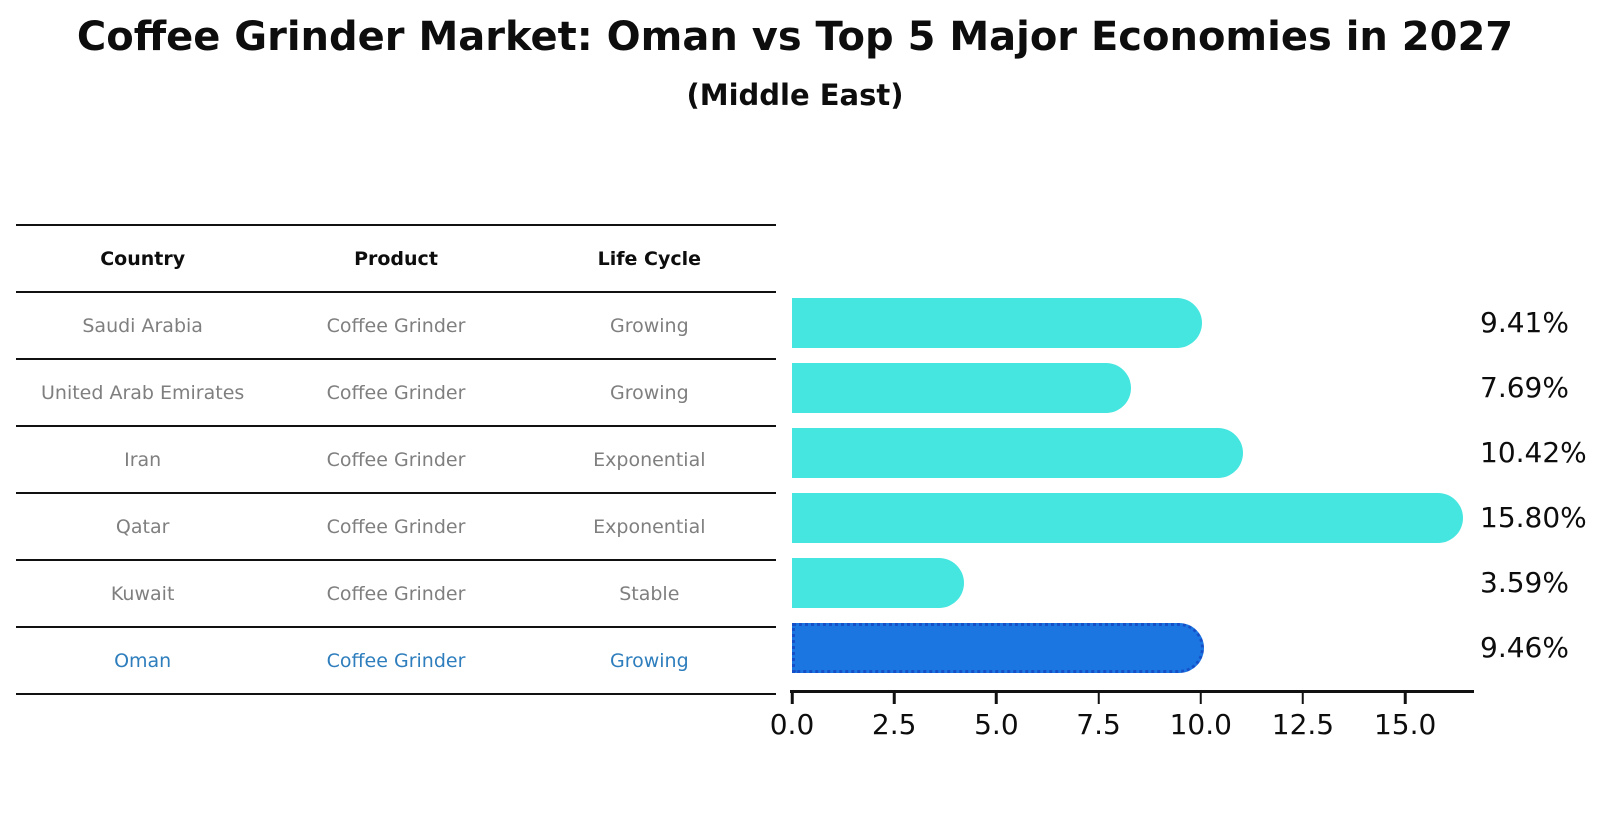  I want to click on bar-value-label: 7.69%, so click(1524, 387).